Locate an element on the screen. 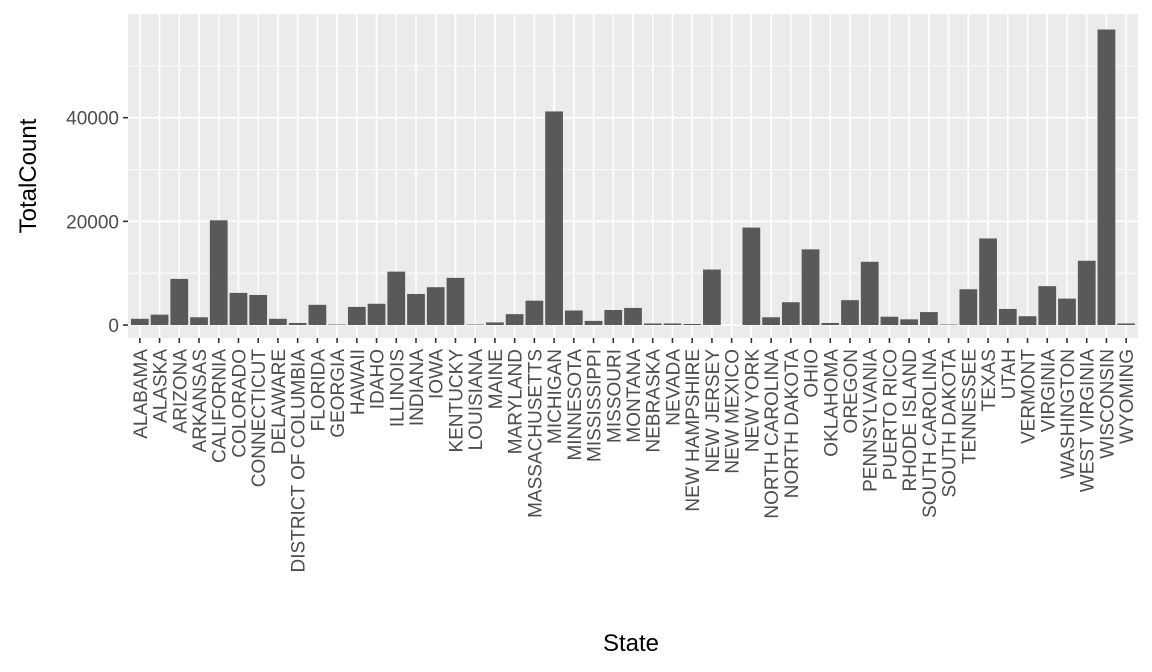  x-tick-label: GEORGIA is located at coordinates (338, 393).